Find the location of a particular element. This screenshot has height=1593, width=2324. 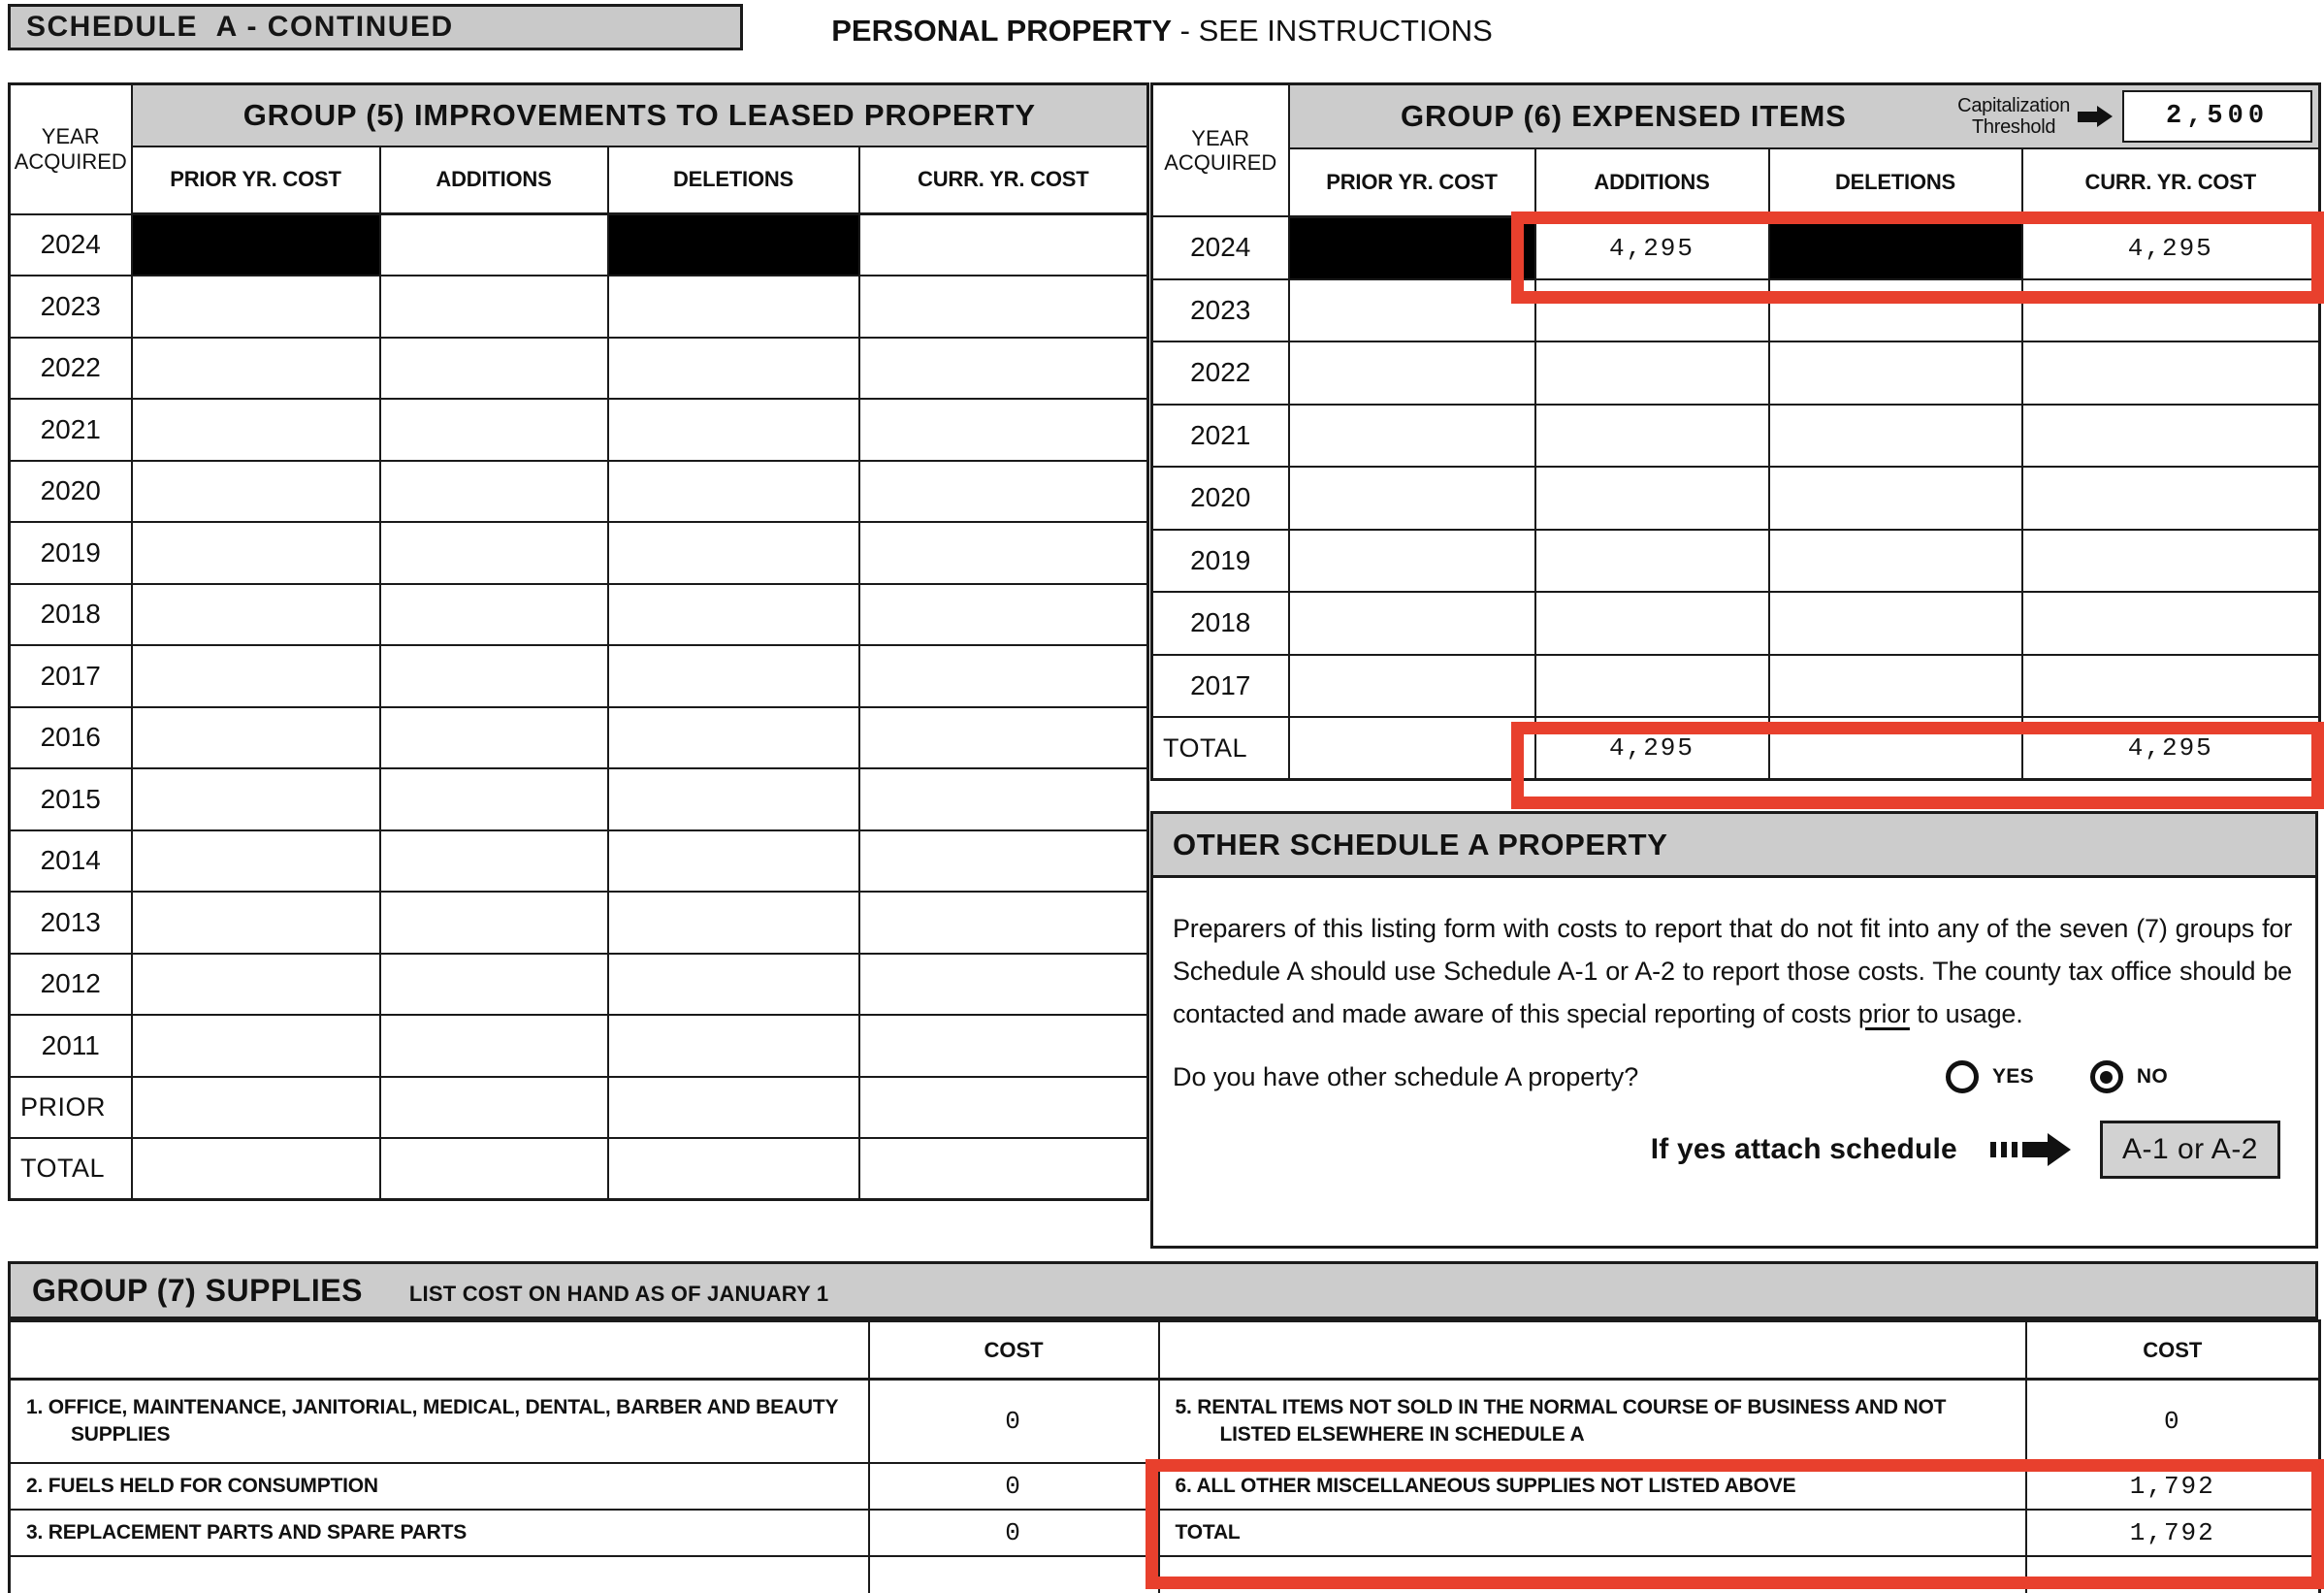

g6-2018-deletions is located at coordinates (1895, 624).